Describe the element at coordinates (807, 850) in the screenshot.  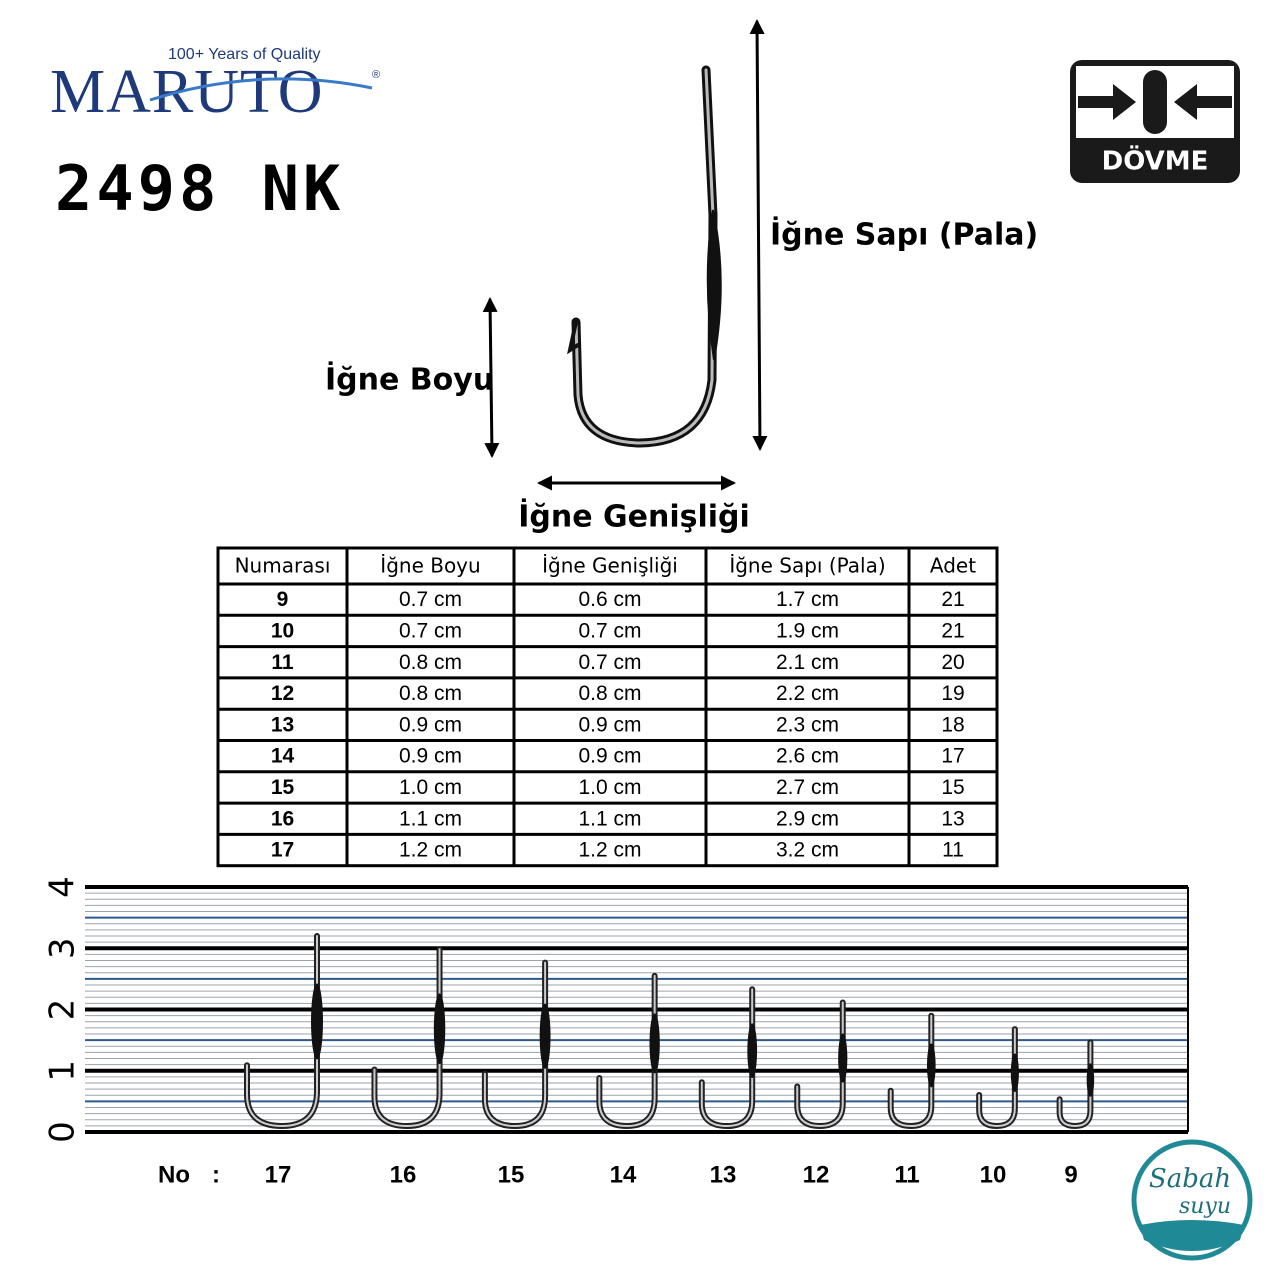
I see `table-cell: 3.2 cm` at that location.